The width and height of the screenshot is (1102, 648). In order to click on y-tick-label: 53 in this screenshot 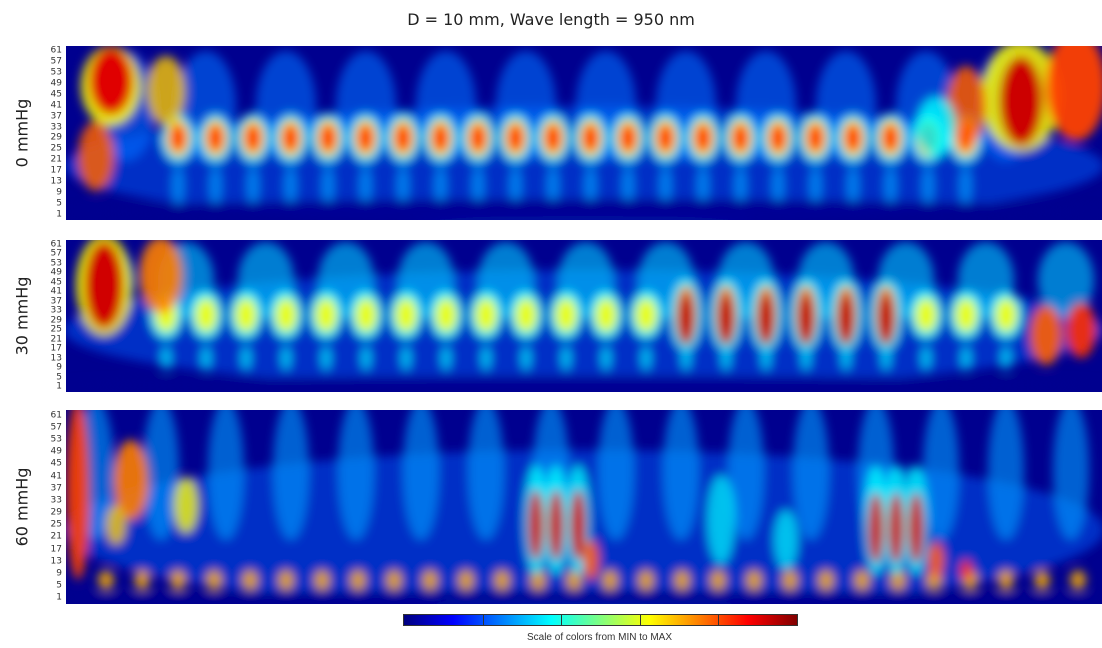, I will do `click(56, 439)`.